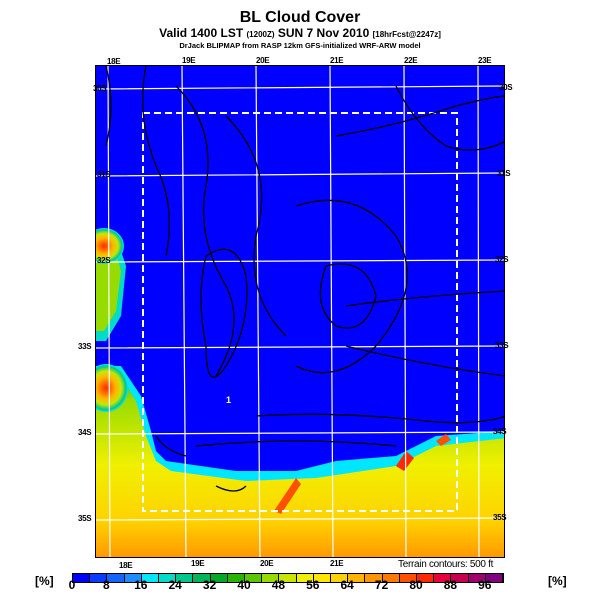 This screenshot has width=600, height=600. What do you see at coordinates (189, 60) in the screenshot?
I see `lon-label-top: 19E` at bounding box center [189, 60].